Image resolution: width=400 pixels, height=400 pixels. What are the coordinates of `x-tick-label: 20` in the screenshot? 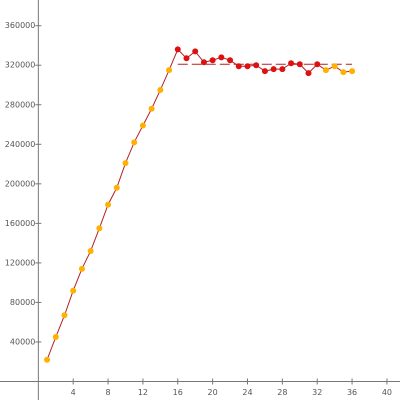 It's located at (213, 392).